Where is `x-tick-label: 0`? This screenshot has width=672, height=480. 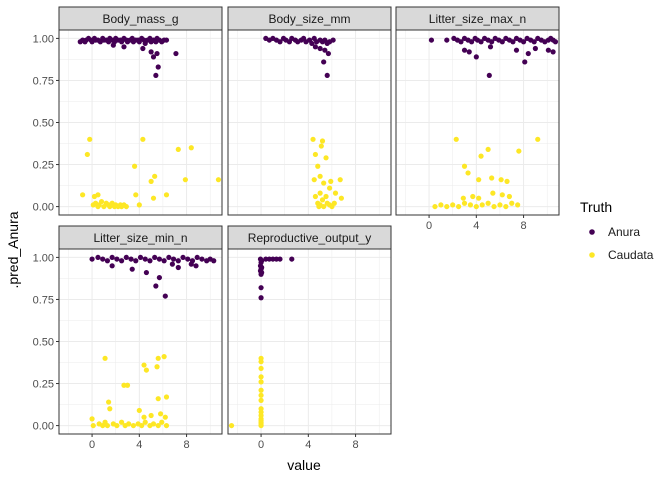
x-tick-label: 0 is located at coordinates (429, 226).